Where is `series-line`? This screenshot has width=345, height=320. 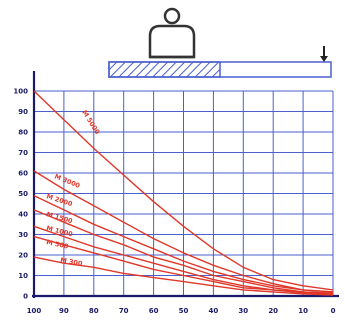
series-line is located at coordinates (183, 276).